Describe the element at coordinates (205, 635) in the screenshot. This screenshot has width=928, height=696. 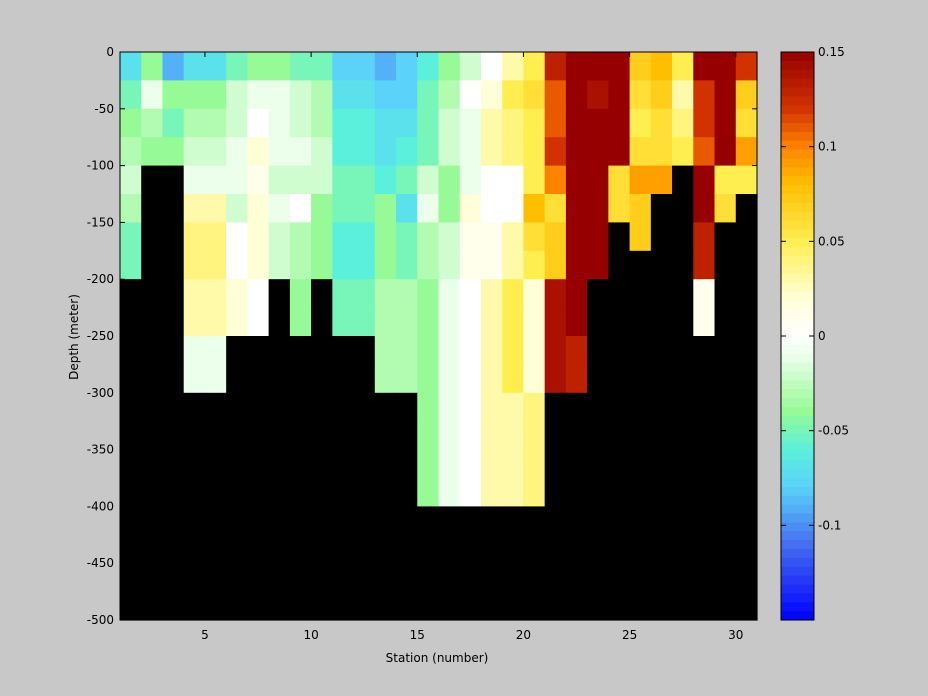
I see `x-tick-label: 5` at that location.